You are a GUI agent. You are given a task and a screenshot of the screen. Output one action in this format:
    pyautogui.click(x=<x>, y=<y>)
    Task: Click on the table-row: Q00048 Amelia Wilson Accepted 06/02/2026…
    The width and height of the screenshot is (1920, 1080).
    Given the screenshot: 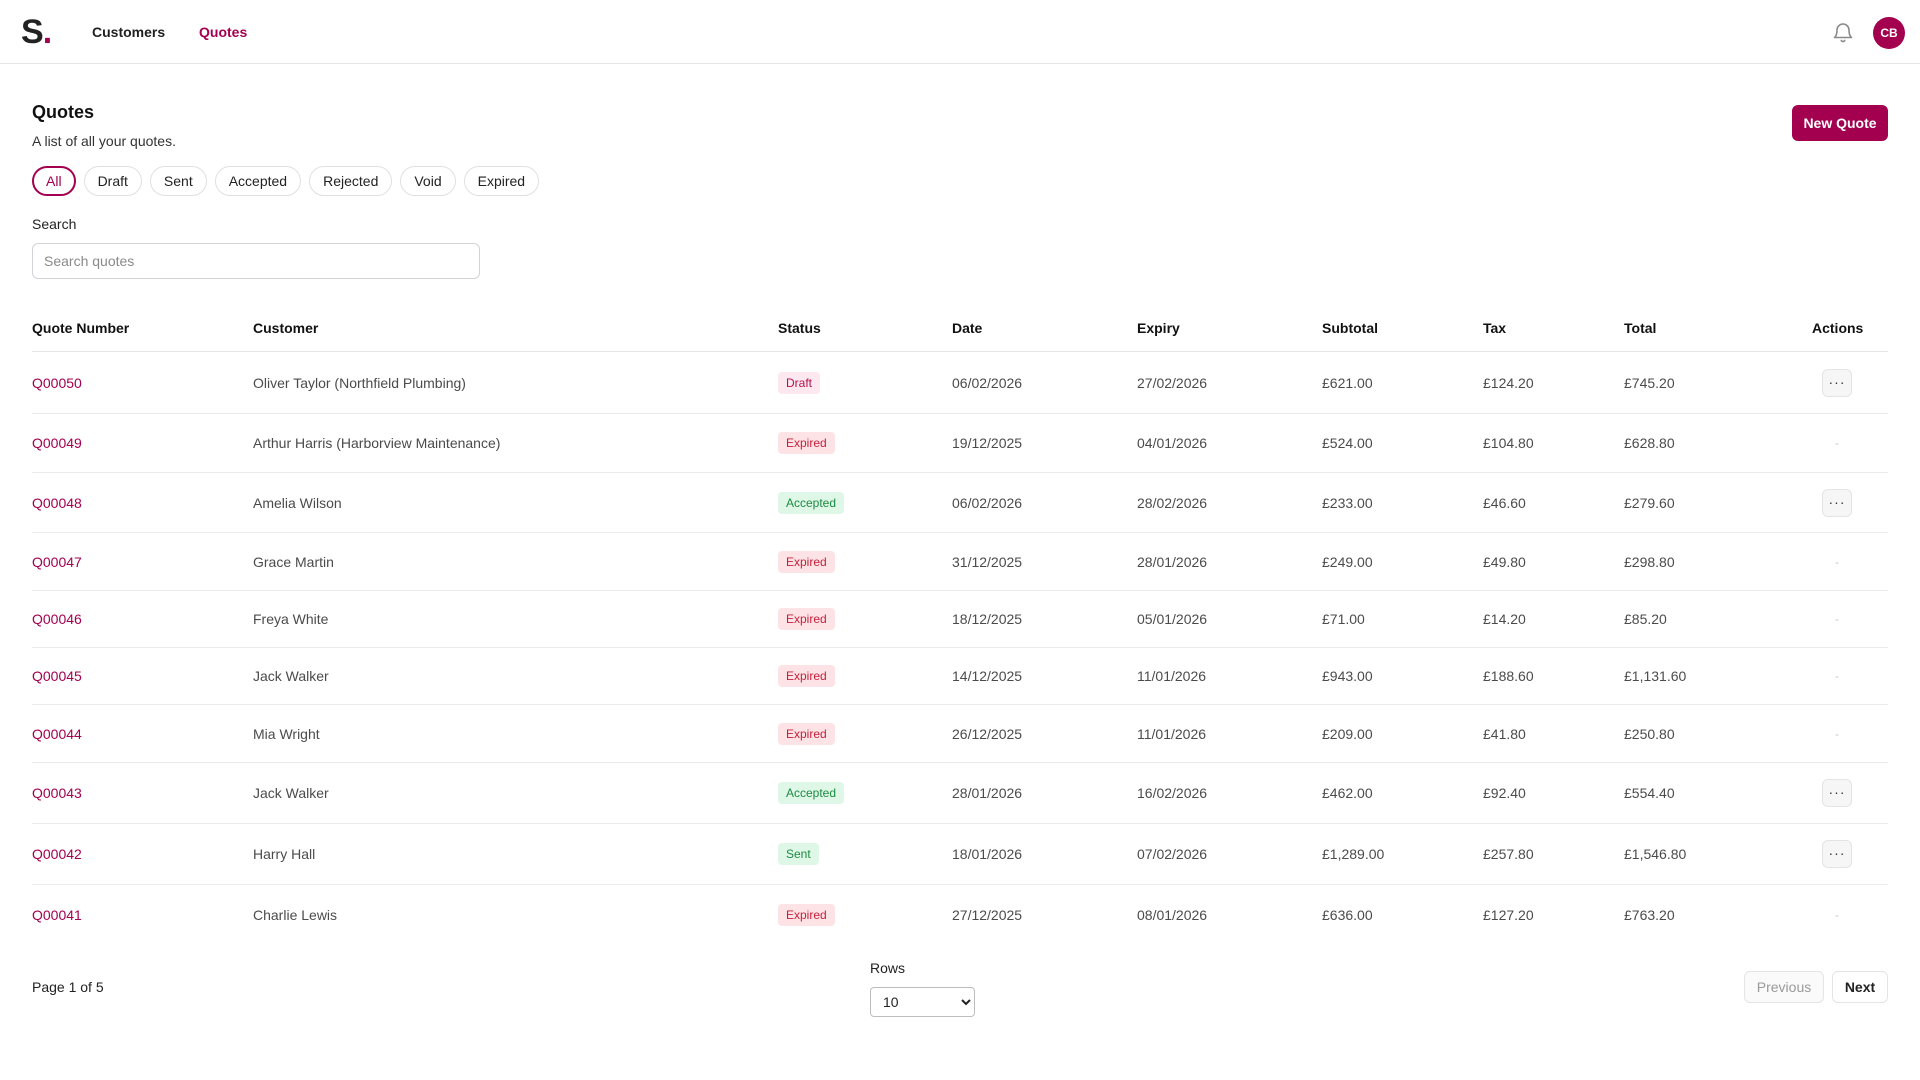 What is the action you would take?
    pyautogui.click(x=960, y=503)
    